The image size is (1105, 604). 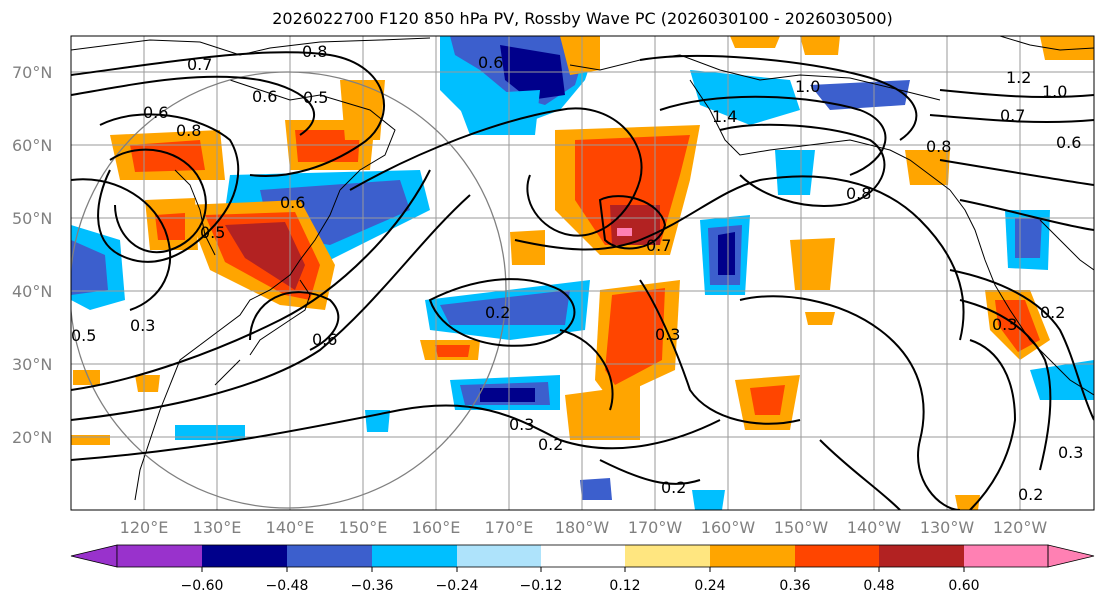 What do you see at coordinates (794, 586) in the screenshot?
I see `colorbar-tick-label: 0.36` at bounding box center [794, 586].